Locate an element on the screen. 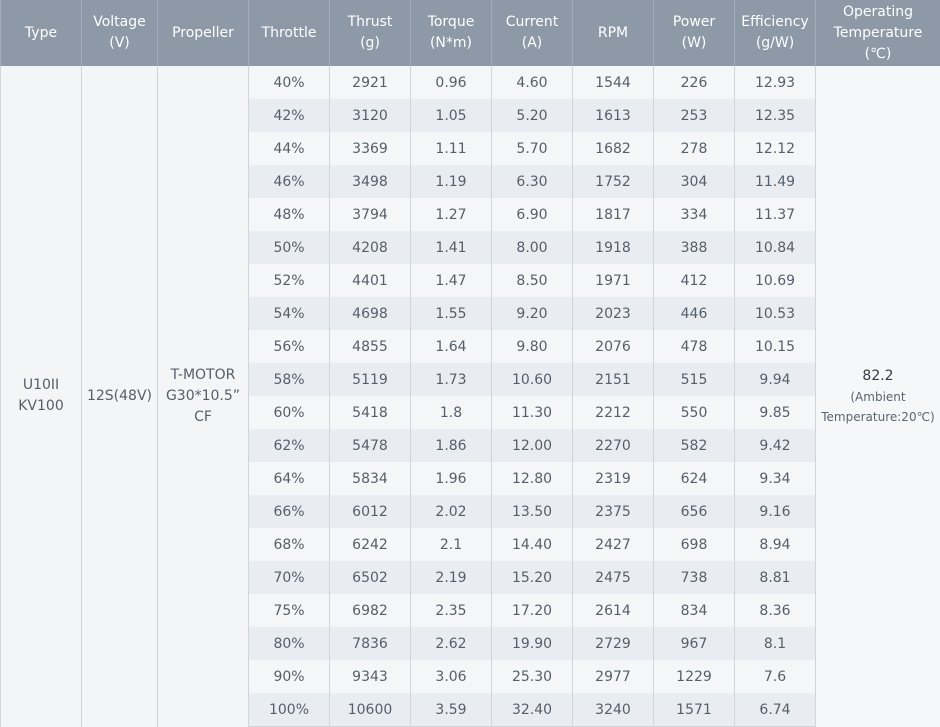 The image size is (940, 727). thrust-cell: 3369 is located at coordinates (370, 148).